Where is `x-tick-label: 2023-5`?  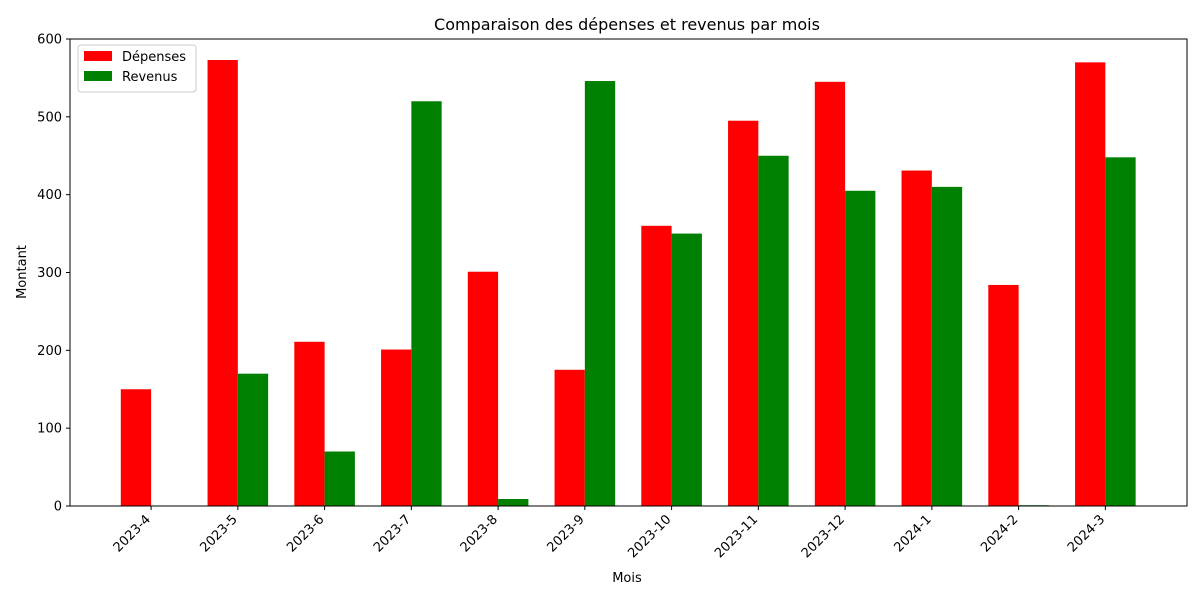
x-tick-label: 2023-5 is located at coordinates (219, 533).